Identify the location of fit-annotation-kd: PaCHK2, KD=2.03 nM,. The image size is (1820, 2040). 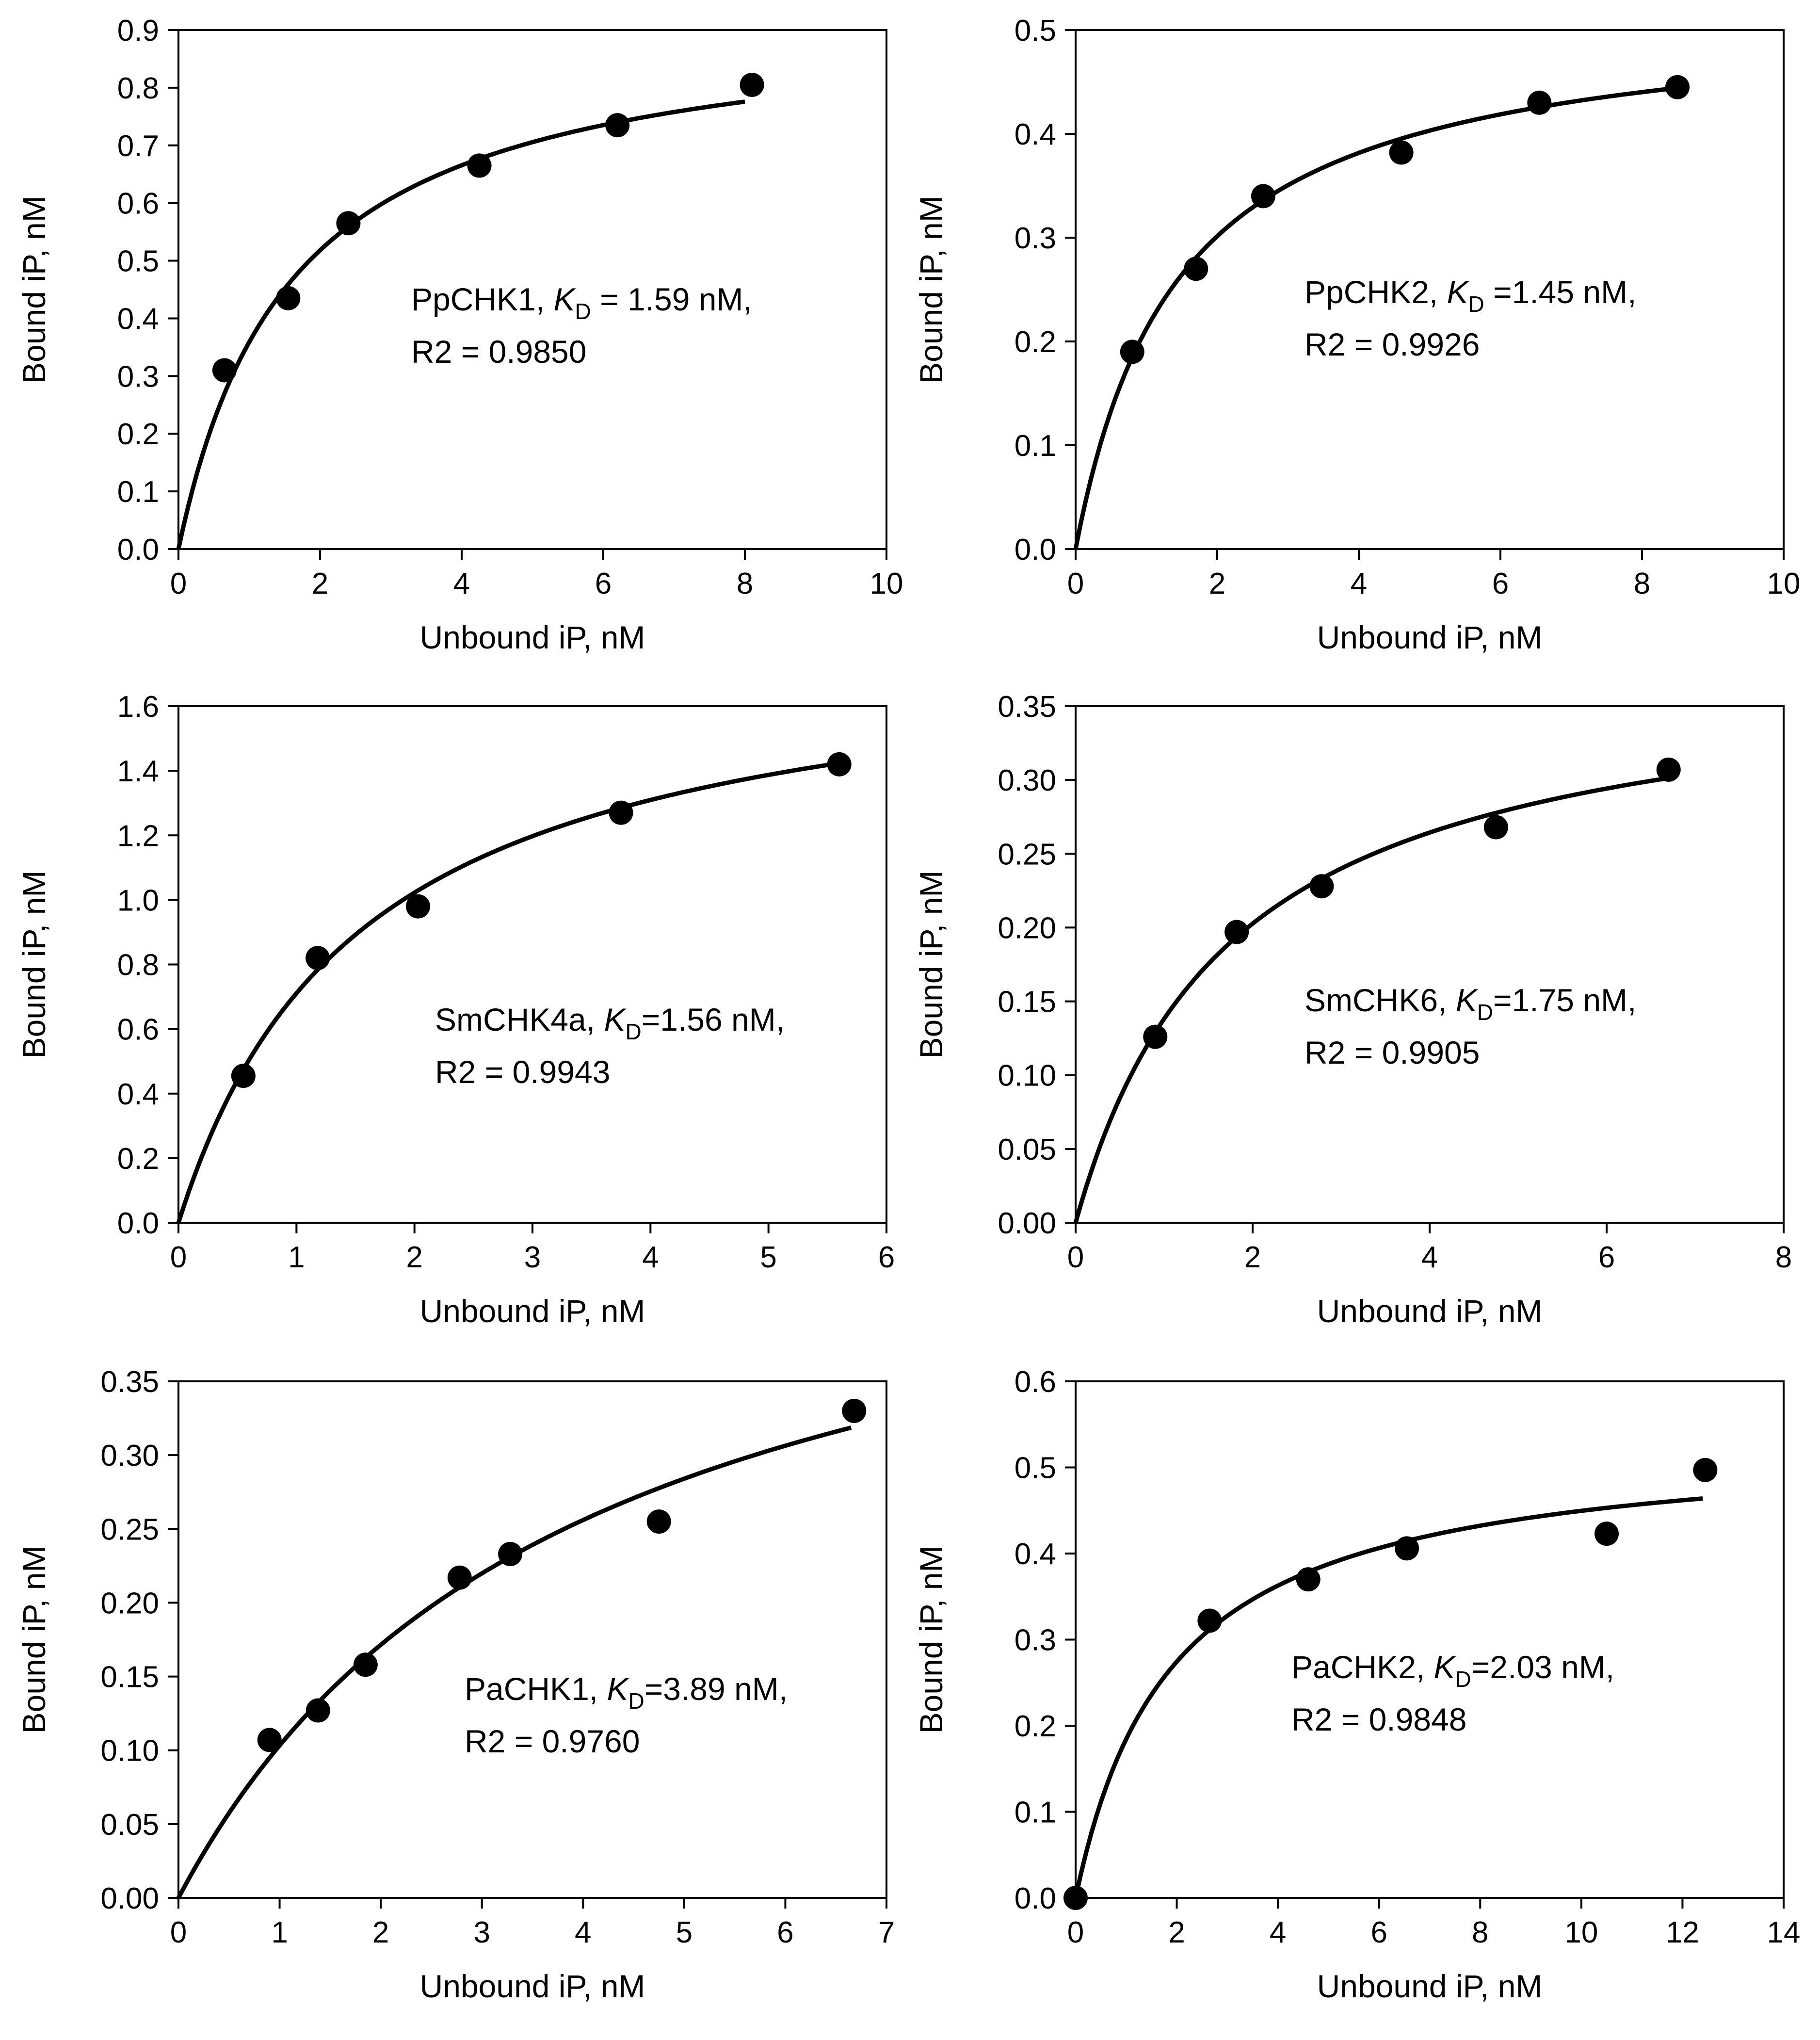
(1452, 1670).